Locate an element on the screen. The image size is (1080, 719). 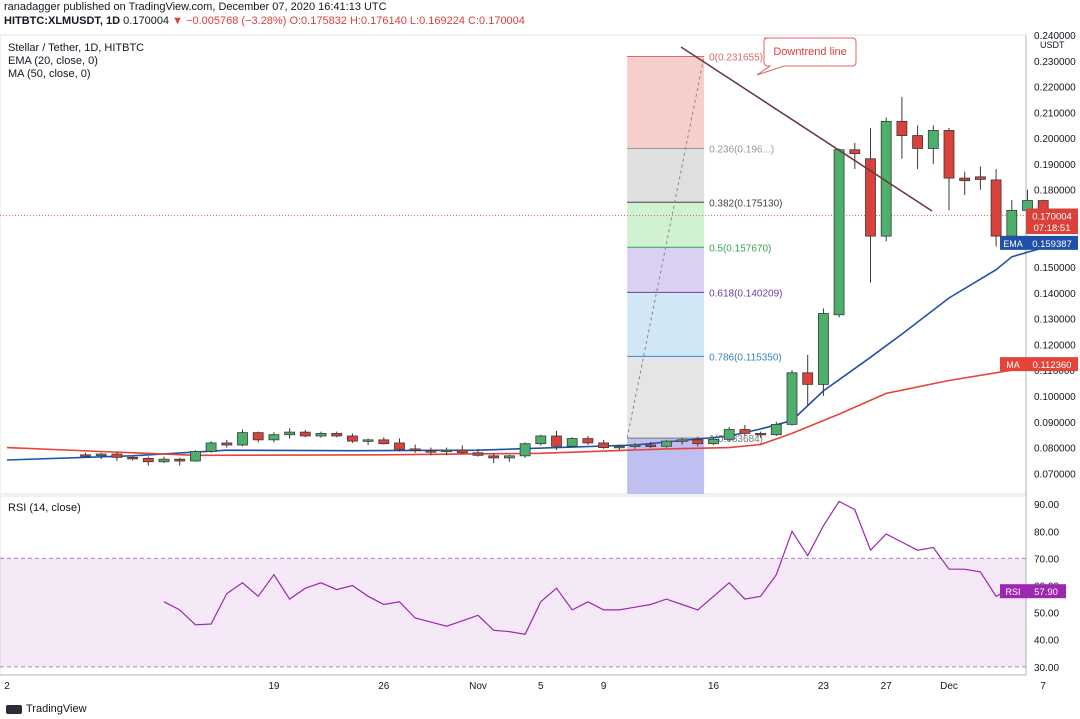
annotation-text: Downtrend line is located at coordinates (809, 52).